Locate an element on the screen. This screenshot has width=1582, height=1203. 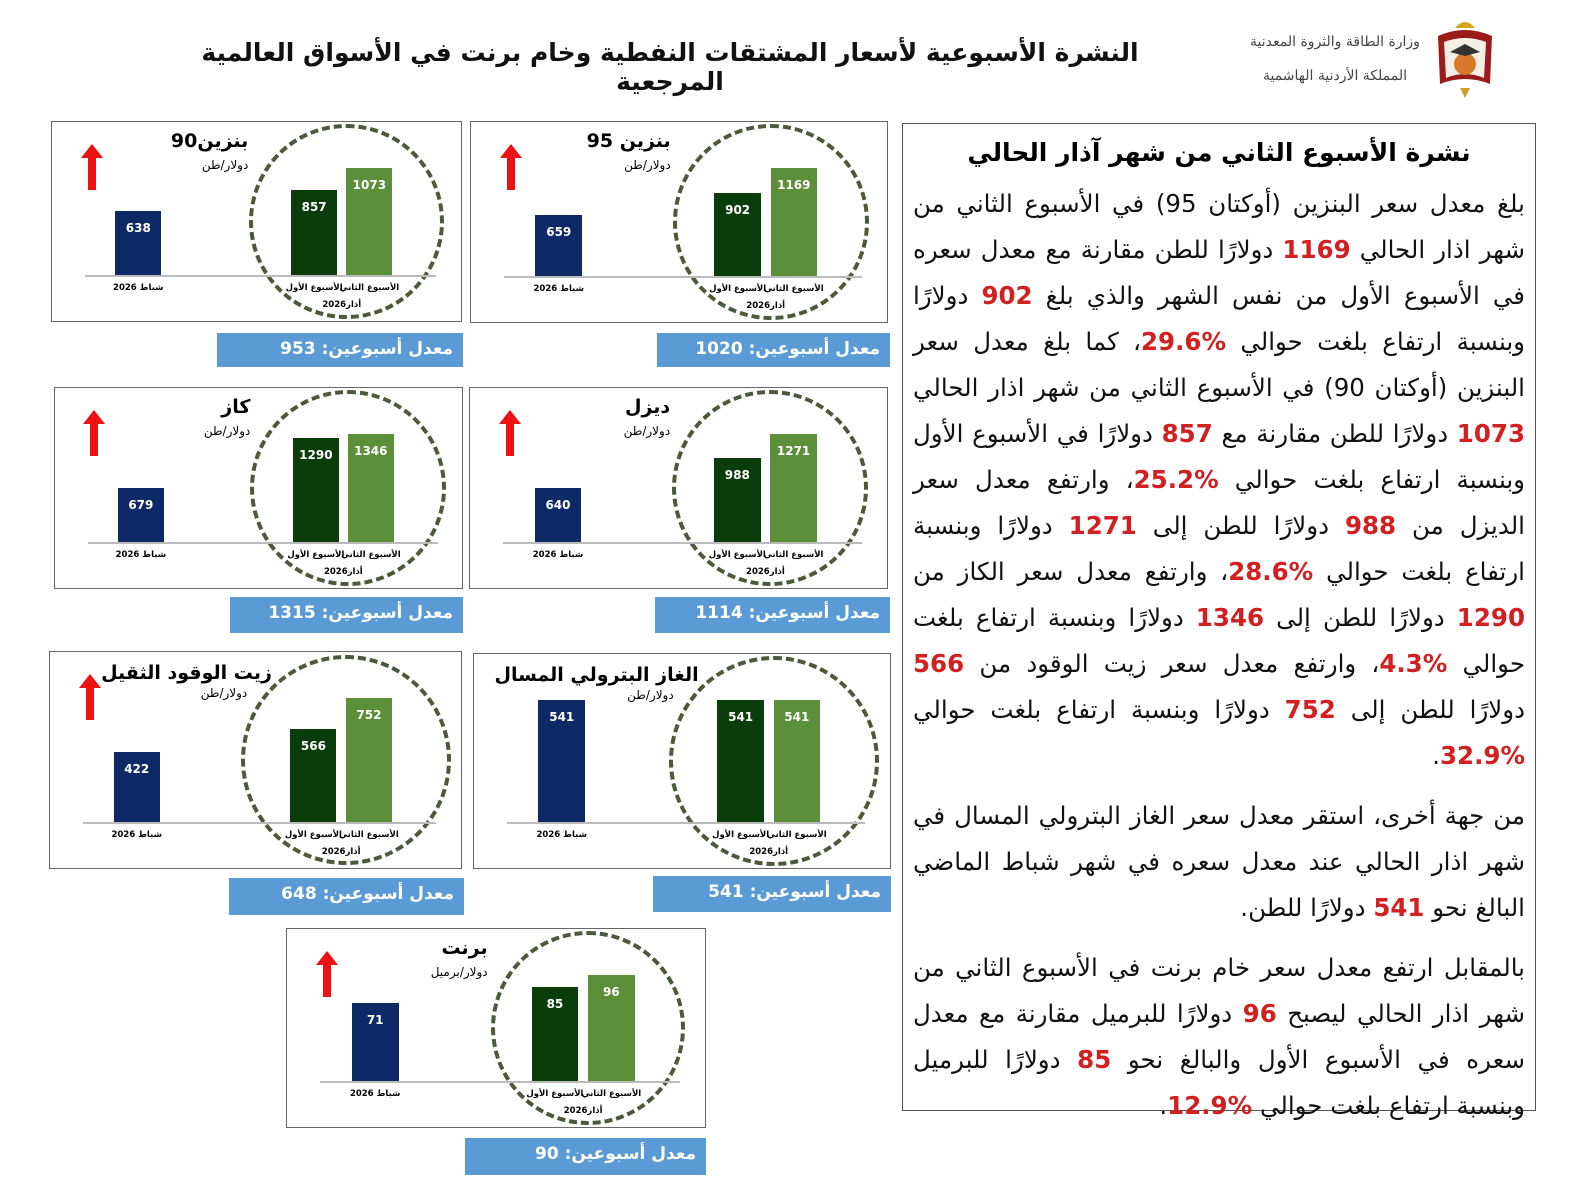
highlighted-value: 566 is located at coordinates (939, 663).